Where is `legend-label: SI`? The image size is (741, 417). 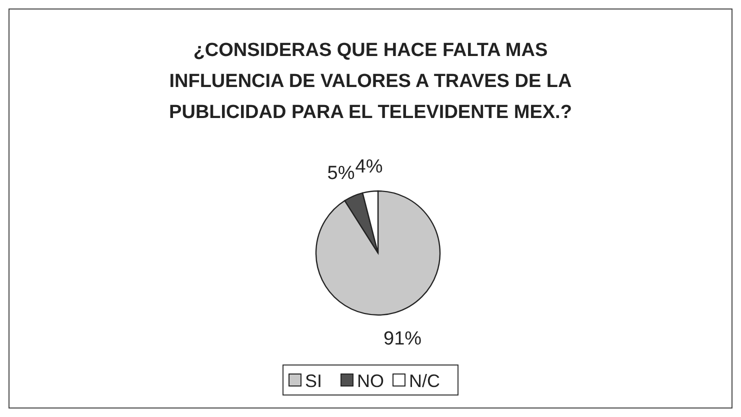 legend-label: SI is located at coordinates (313, 381).